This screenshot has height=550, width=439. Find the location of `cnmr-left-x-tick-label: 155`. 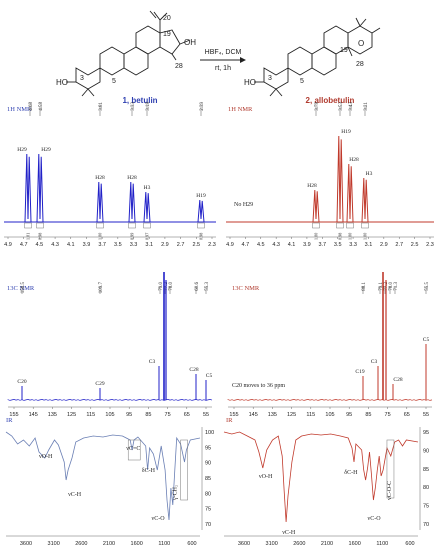

cnmr-left-x-tick-label: 155 is located at coordinates (13, 415).